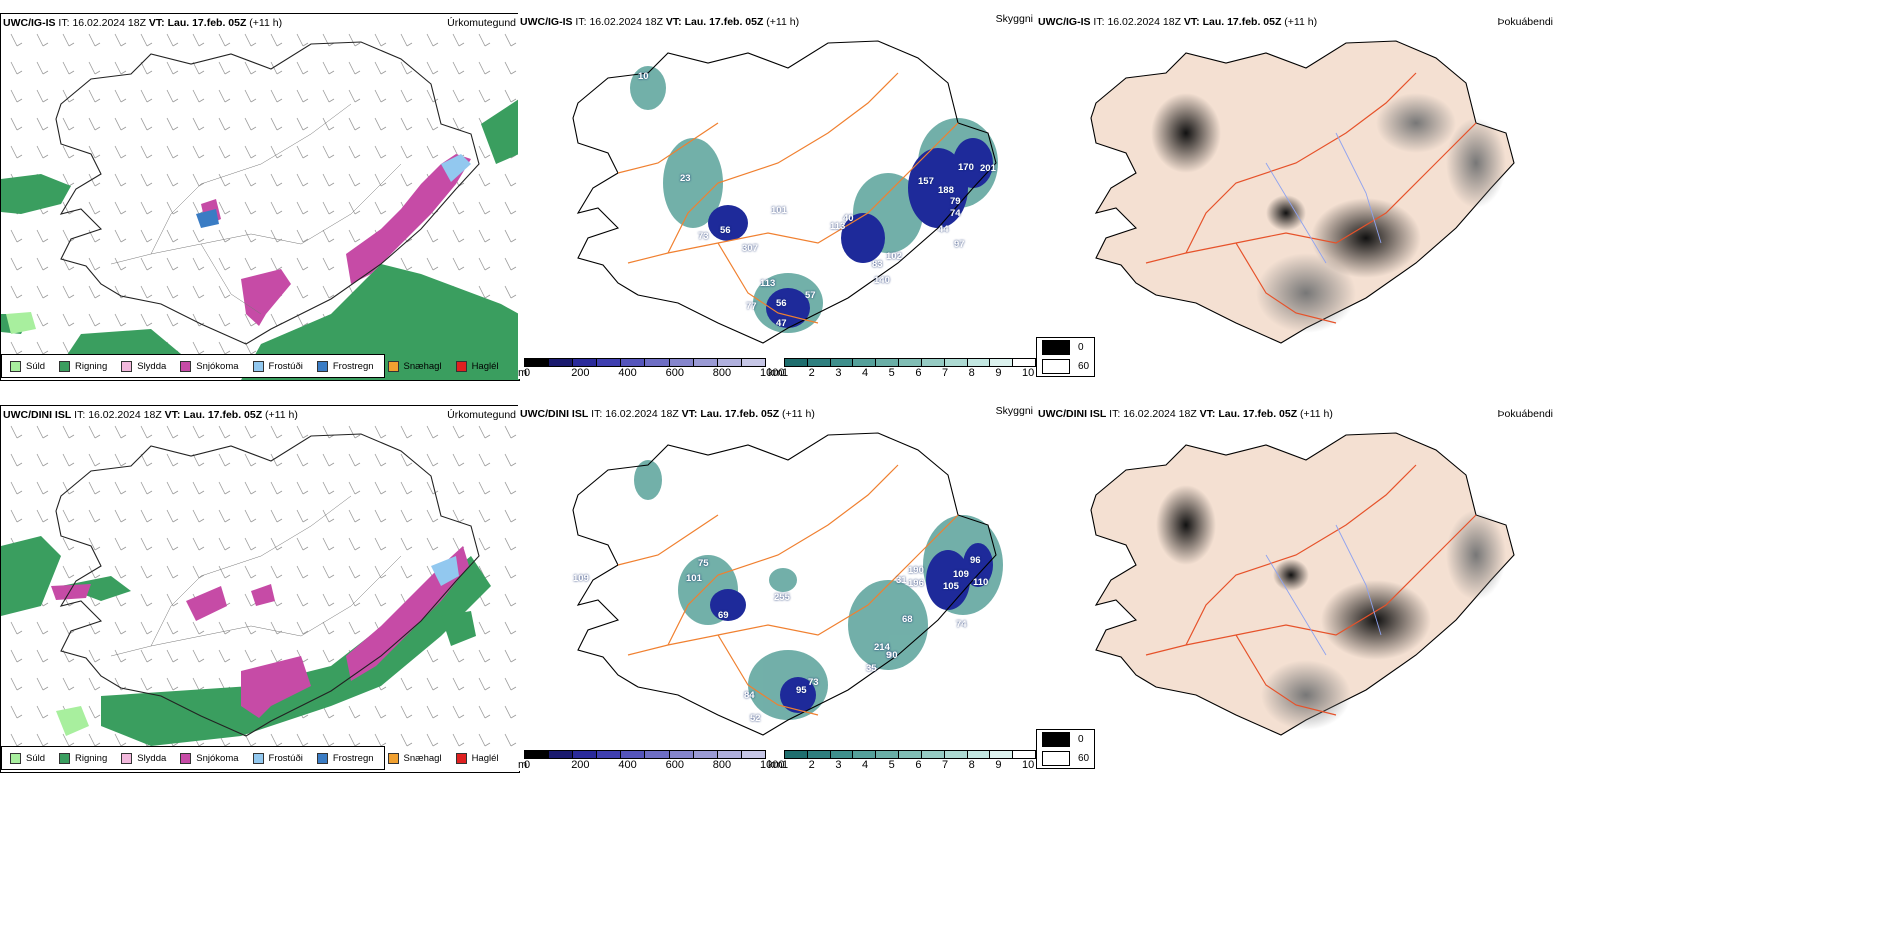 The height and width of the screenshot is (950, 1900). Describe the element at coordinates (943, 229) in the screenshot. I see `cloud-base-label: 44` at that location.